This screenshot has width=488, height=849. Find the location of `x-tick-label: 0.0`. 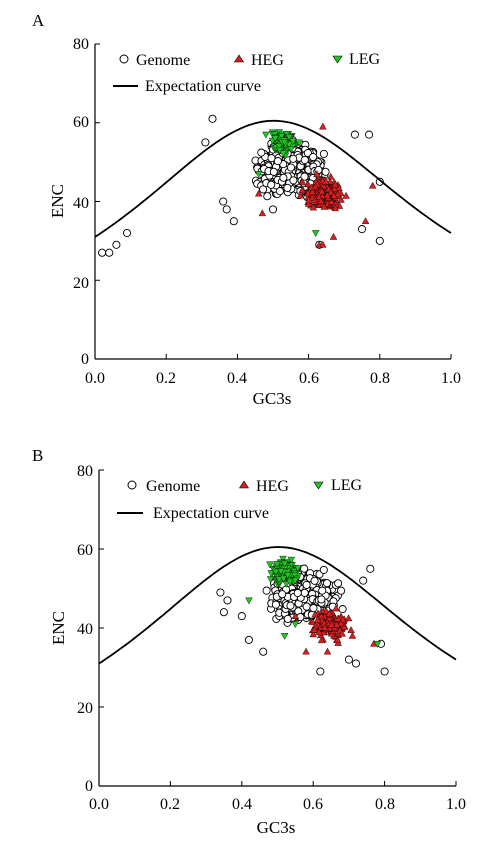

x-tick-label: 0.0 is located at coordinates (99, 804).